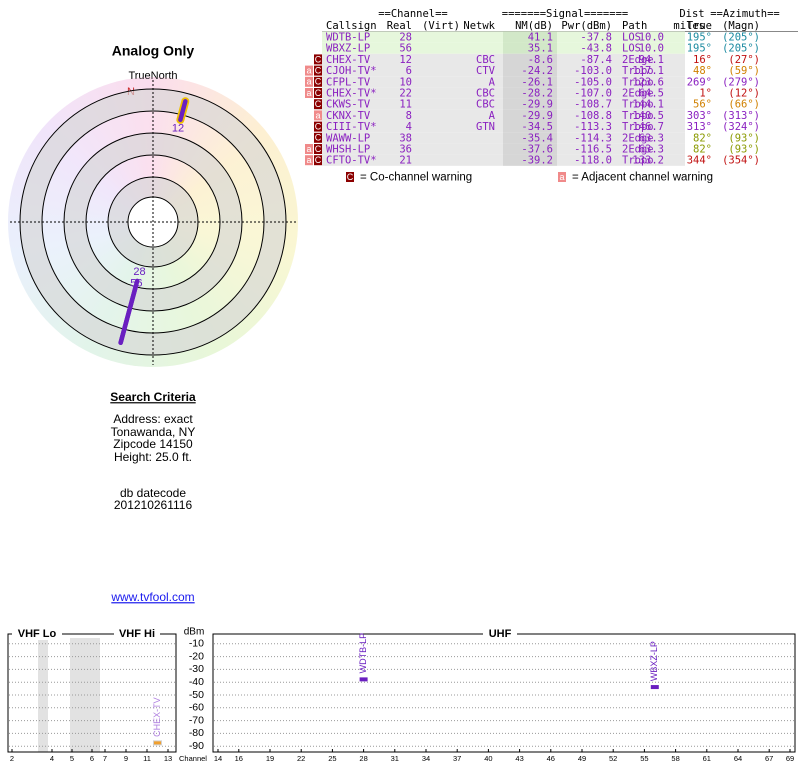 The image size is (800, 773). I want to click on group-header: Dist, so click(691, 14).